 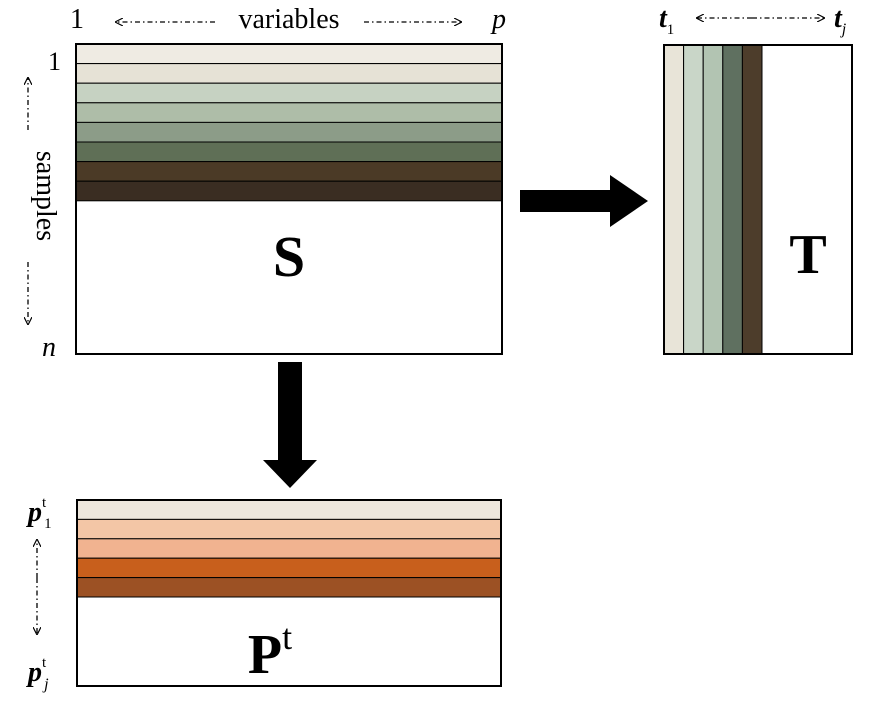 I want to click on samples-caption: samples, so click(x=45, y=196).